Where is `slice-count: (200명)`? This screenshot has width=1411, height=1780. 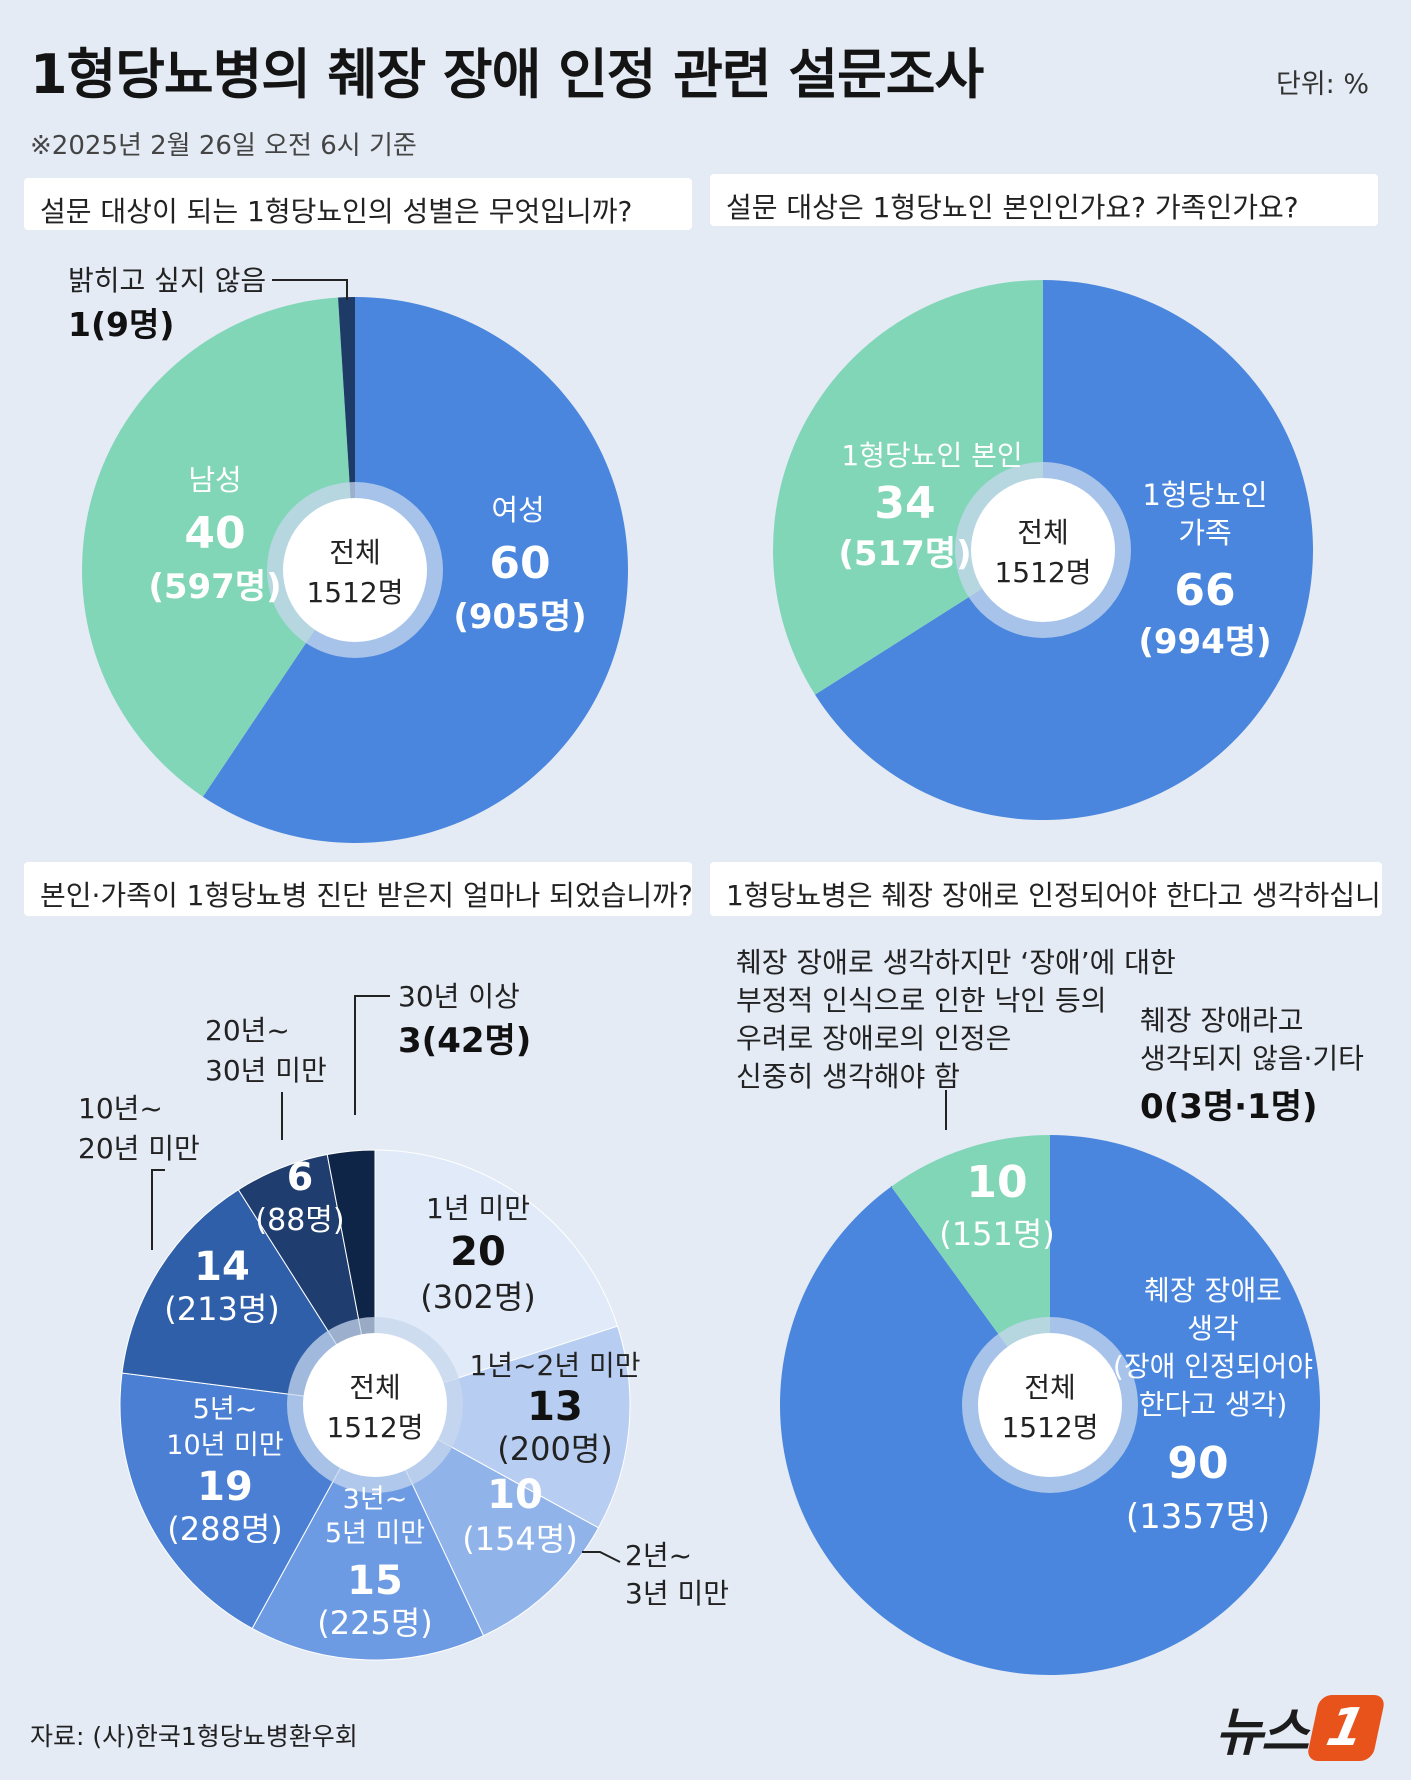
slice-count: (200명) is located at coordinates (555, 1449).